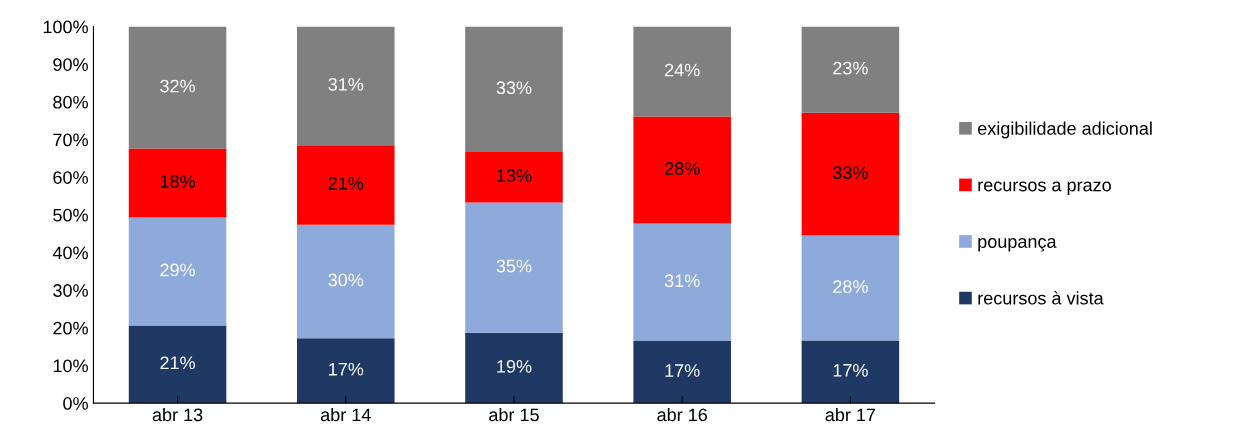 The width and height of the screenshot is (1246, 443). What do you see at coordinates (70, 328) in the screenshot?
I see `y-tick-label: 20%` at bounding box center [70, 328].